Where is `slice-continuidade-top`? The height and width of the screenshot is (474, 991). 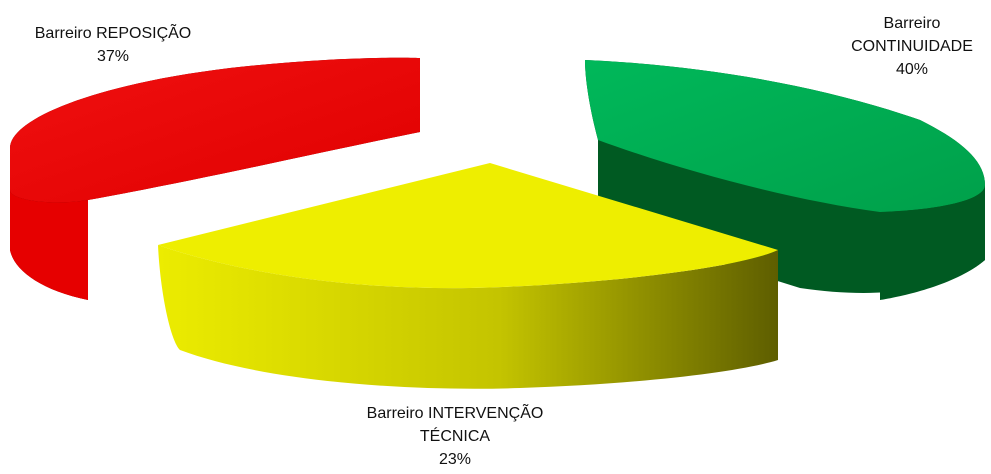 slice-continuidade-top is located at coordinates (785, 136).